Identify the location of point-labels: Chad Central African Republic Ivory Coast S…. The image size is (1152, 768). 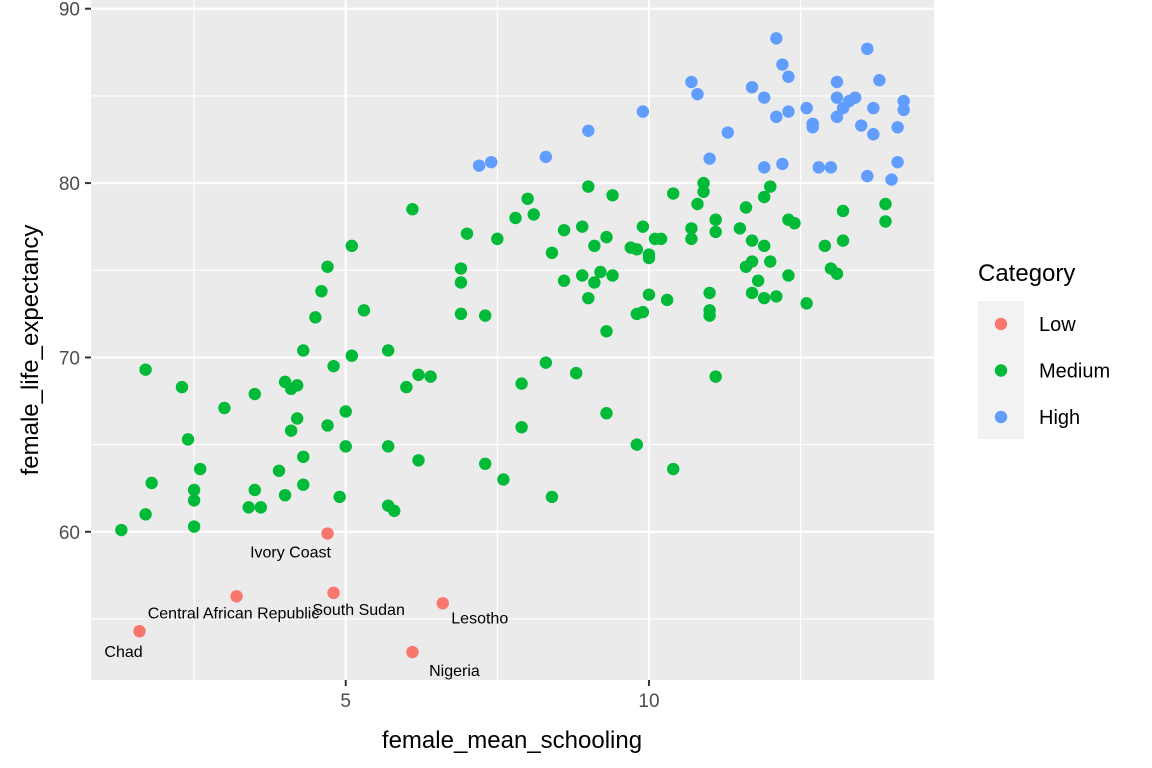
(306, 613).